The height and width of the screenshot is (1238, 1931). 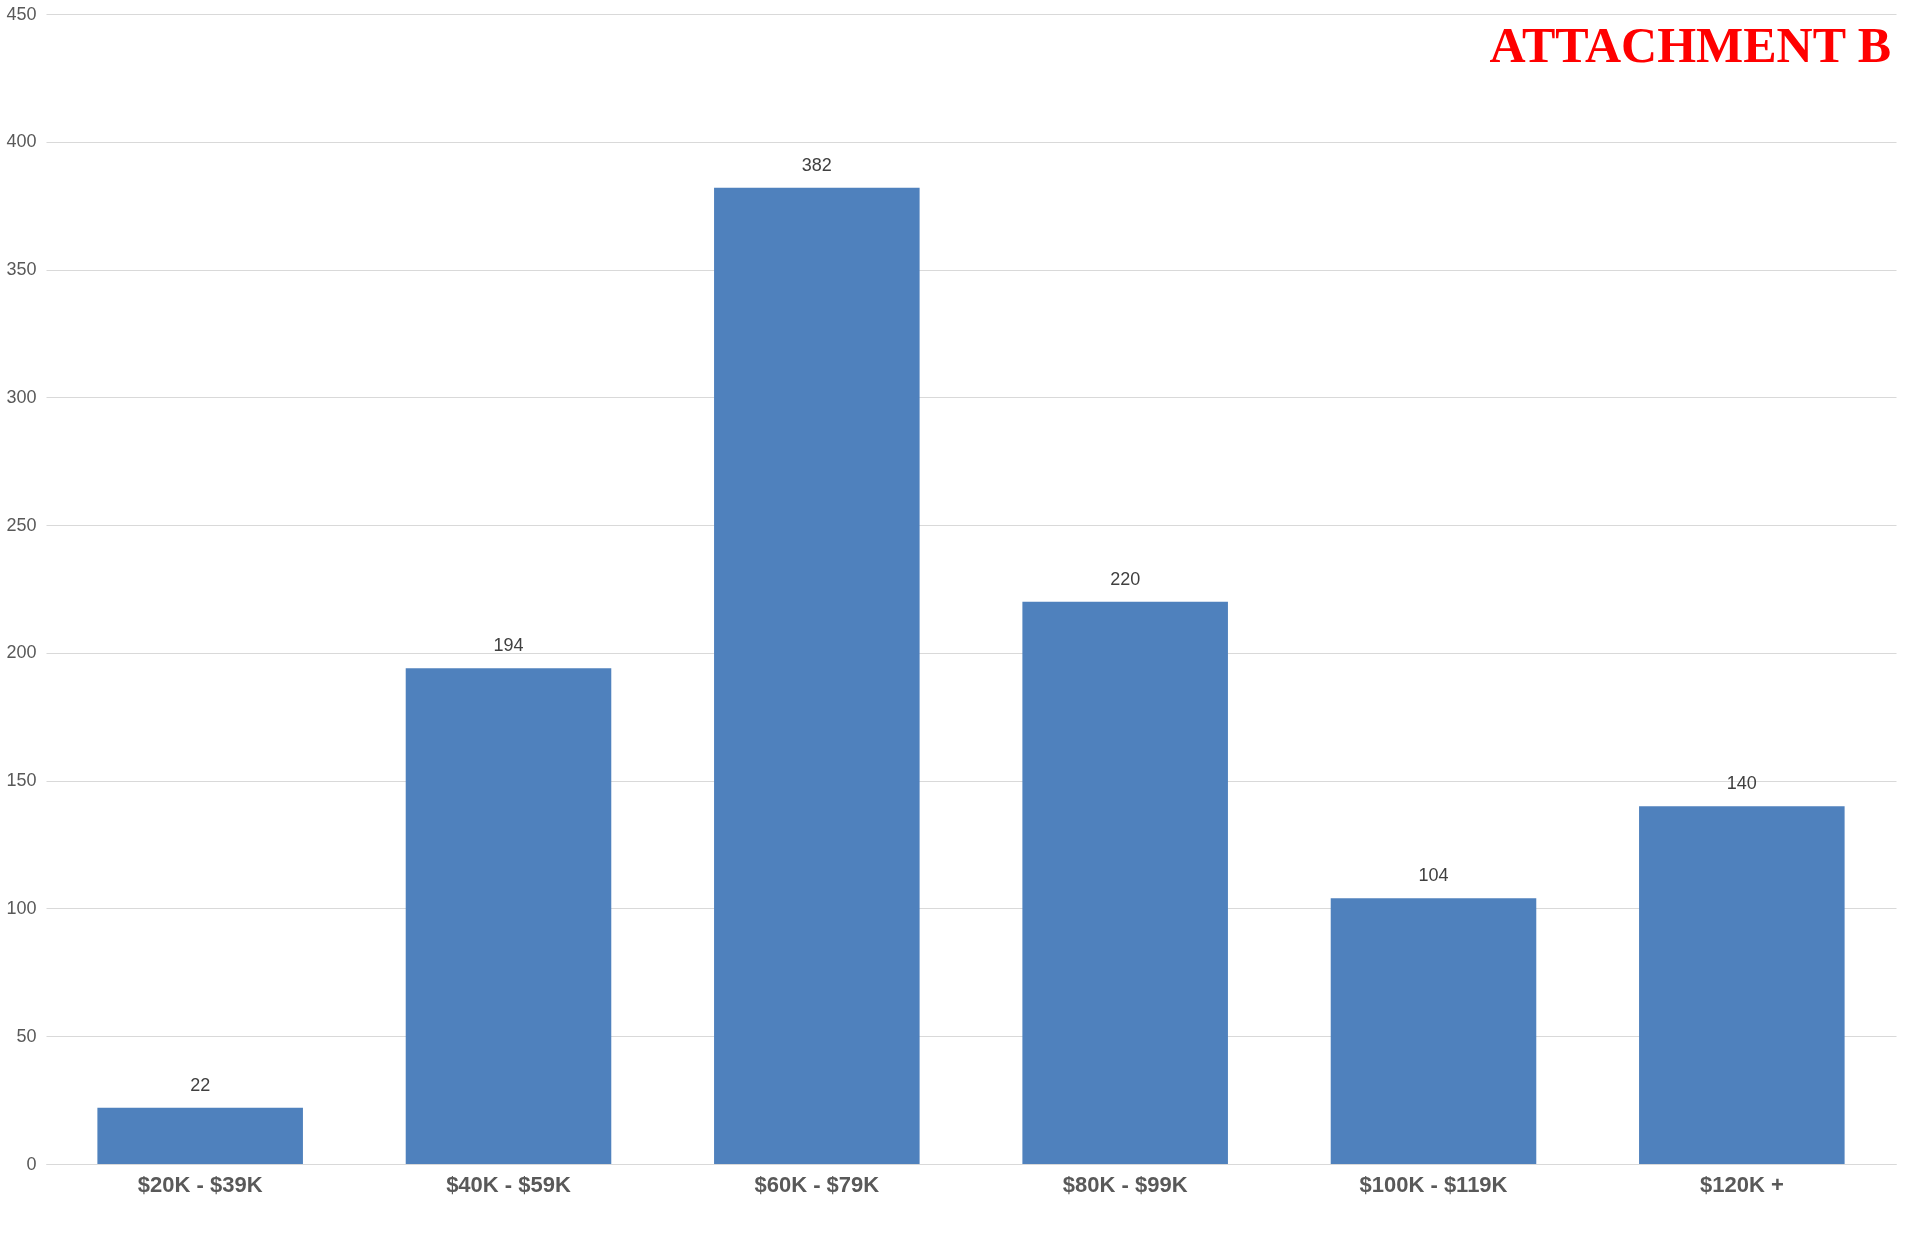 What do you see at coordinates (21, 524) in the screenshot?
I see `y-tick-label: 250` at bounding box center [21, 524].